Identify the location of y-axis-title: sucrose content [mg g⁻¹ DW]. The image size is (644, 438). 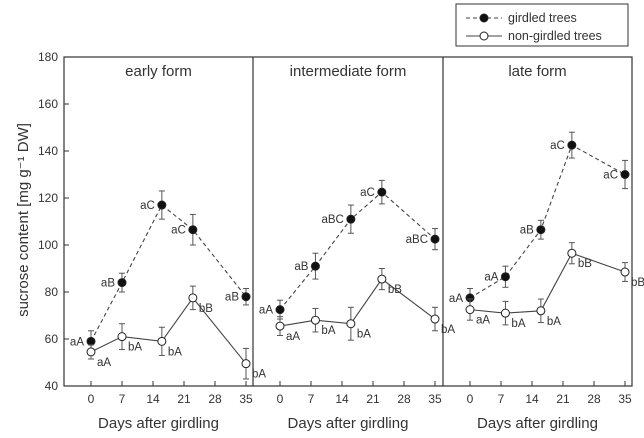
(23, 220).